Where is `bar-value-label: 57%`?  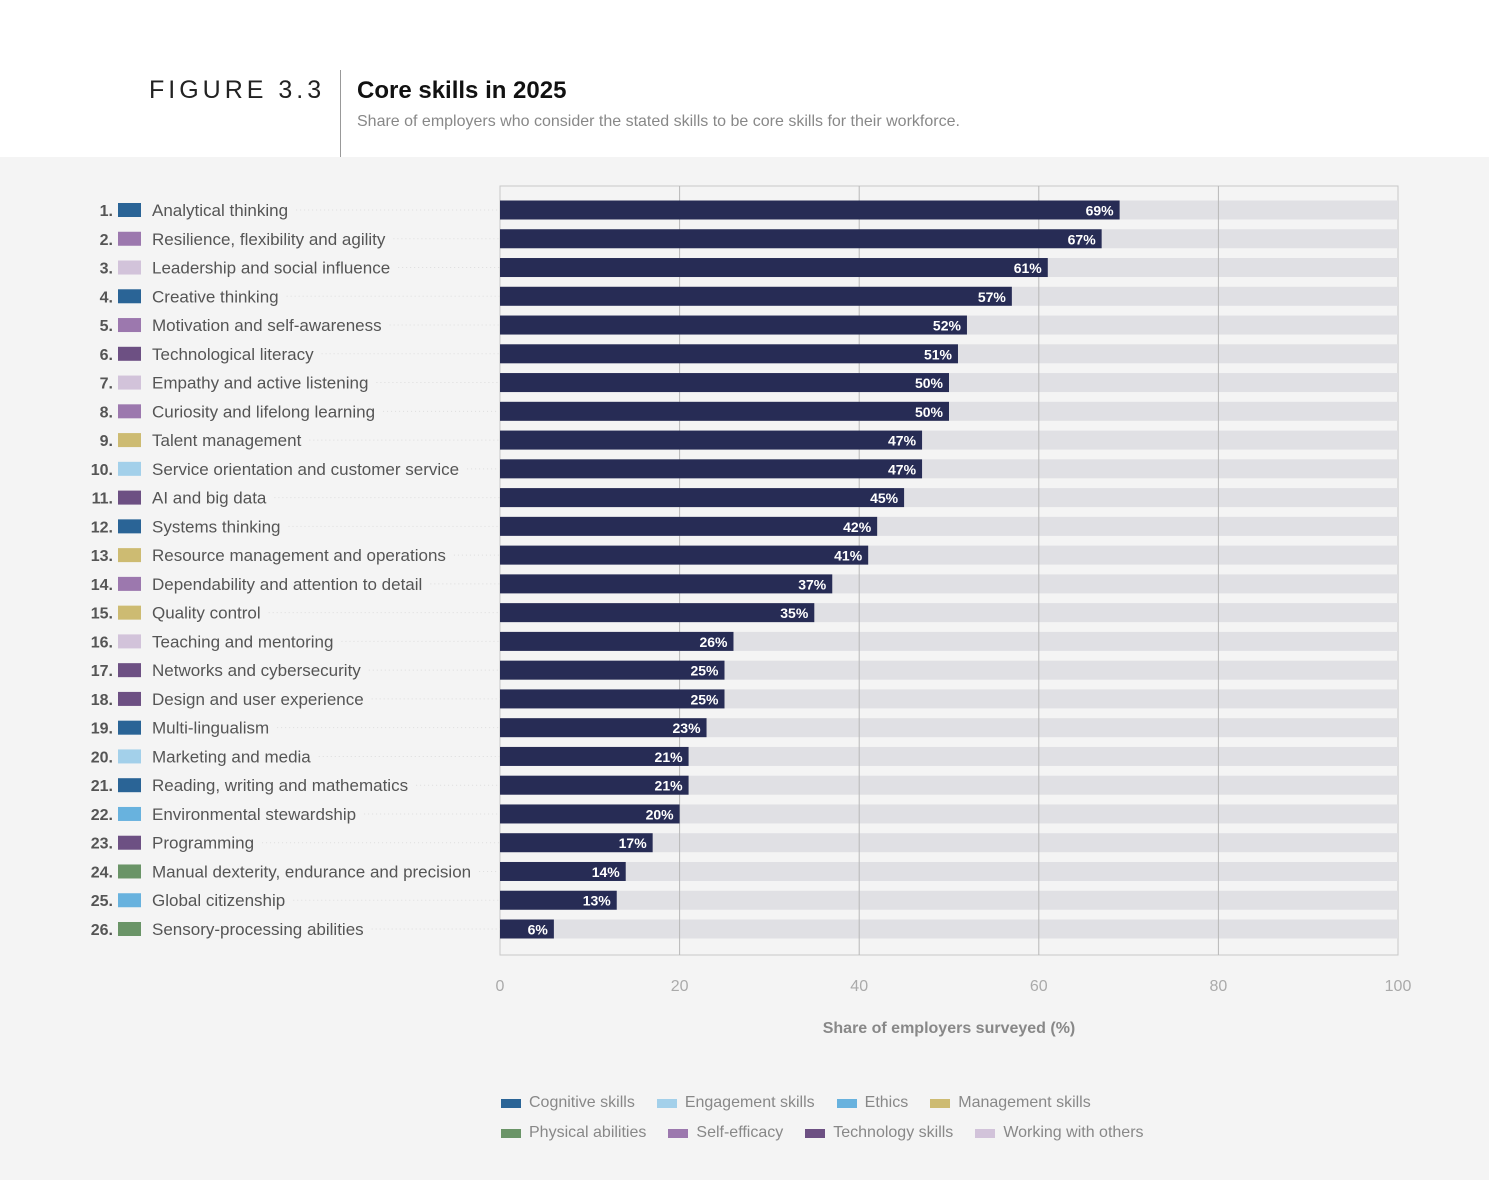
bar-value-label: 57% is located at coordinates (992, 297).